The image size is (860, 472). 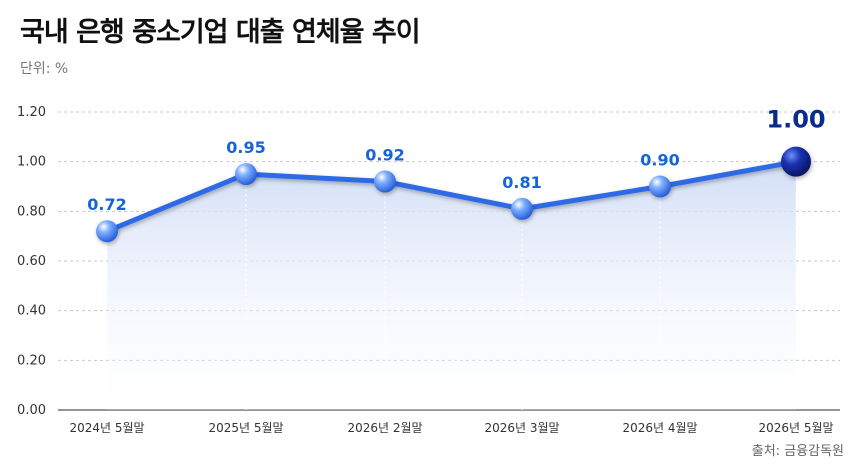 I want to click on x-tick-label: 2024년 5월말, so click(x=106, y=428).